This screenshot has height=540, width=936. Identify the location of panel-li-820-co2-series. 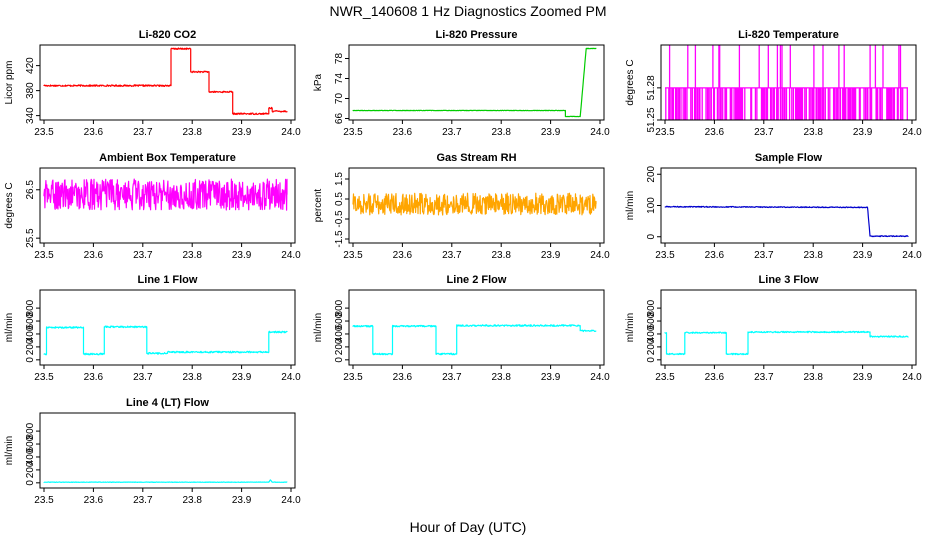
(165, 81).